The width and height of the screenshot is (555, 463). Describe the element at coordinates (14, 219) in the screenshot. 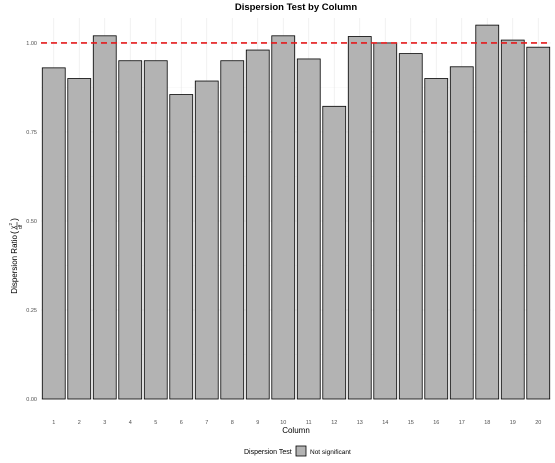

I see `y-axis-title-paren-close: )` at that location.